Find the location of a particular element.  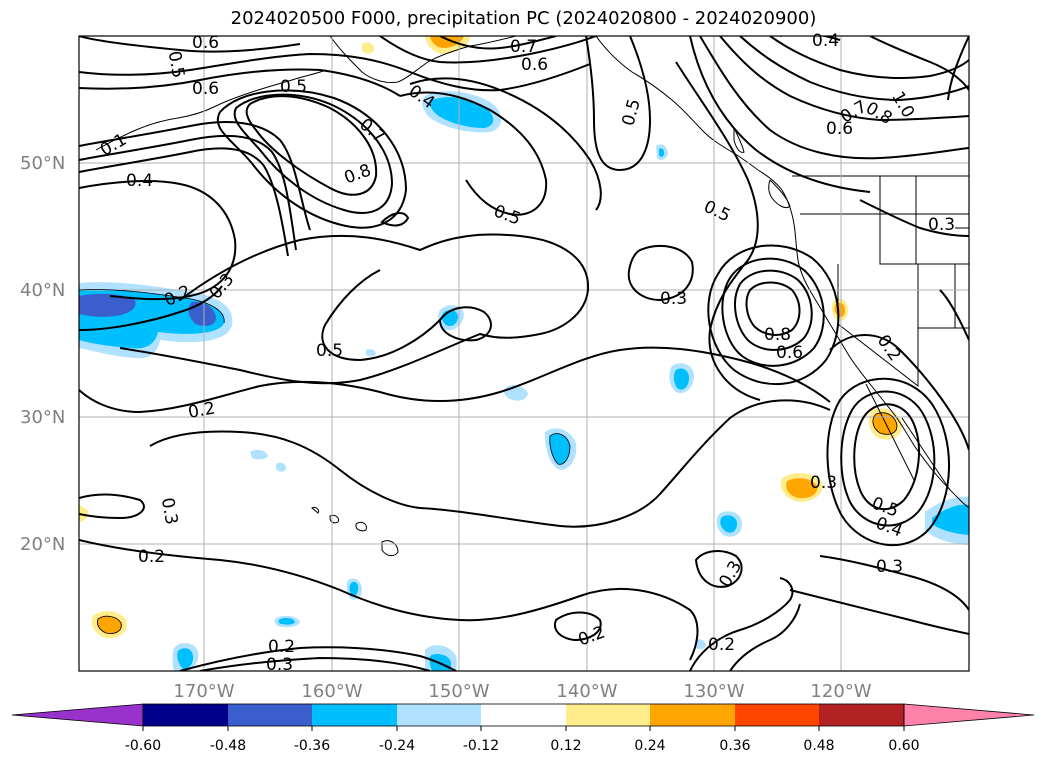

contour-pnw-0.4 is located at coordinates (780, 114).